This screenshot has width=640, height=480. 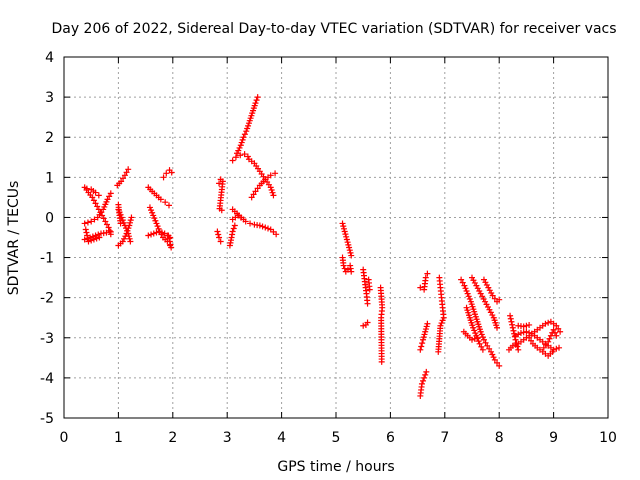 I want to click on y-tick-label: 1, so click(x=49, y=178).